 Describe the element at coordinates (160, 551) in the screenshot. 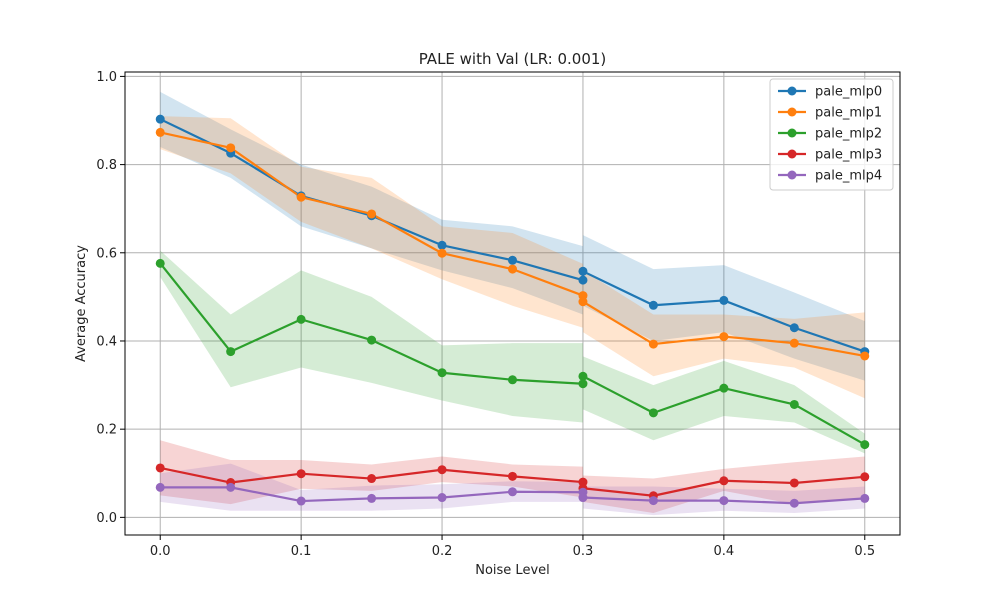

I see `x-tick-label: 0.0` at that location.